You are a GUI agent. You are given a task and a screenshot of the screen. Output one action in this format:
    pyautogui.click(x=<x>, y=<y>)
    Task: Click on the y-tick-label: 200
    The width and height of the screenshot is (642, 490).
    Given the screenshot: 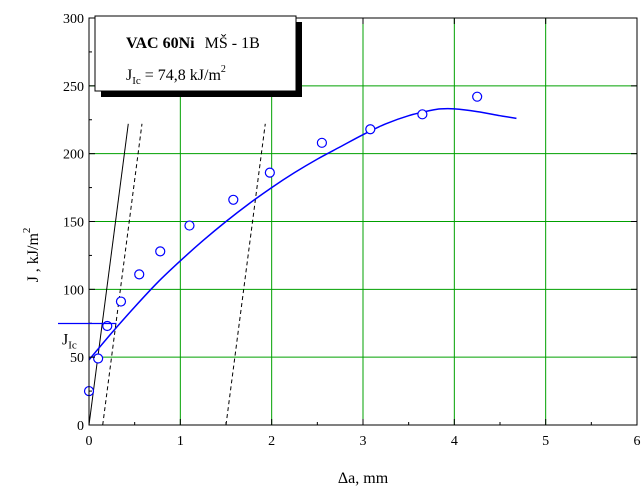 What is the action you would take?
    pyautogui.click(x=73, y=155)
    